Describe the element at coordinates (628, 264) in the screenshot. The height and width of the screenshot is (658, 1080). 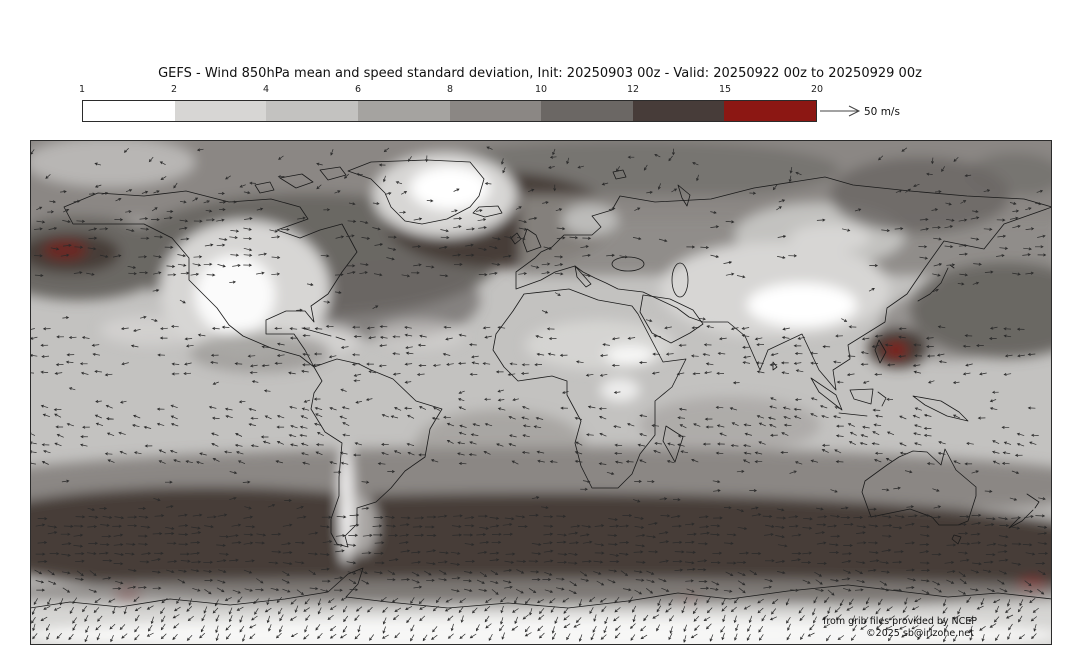
I see `coastline-black-sea` at that location.